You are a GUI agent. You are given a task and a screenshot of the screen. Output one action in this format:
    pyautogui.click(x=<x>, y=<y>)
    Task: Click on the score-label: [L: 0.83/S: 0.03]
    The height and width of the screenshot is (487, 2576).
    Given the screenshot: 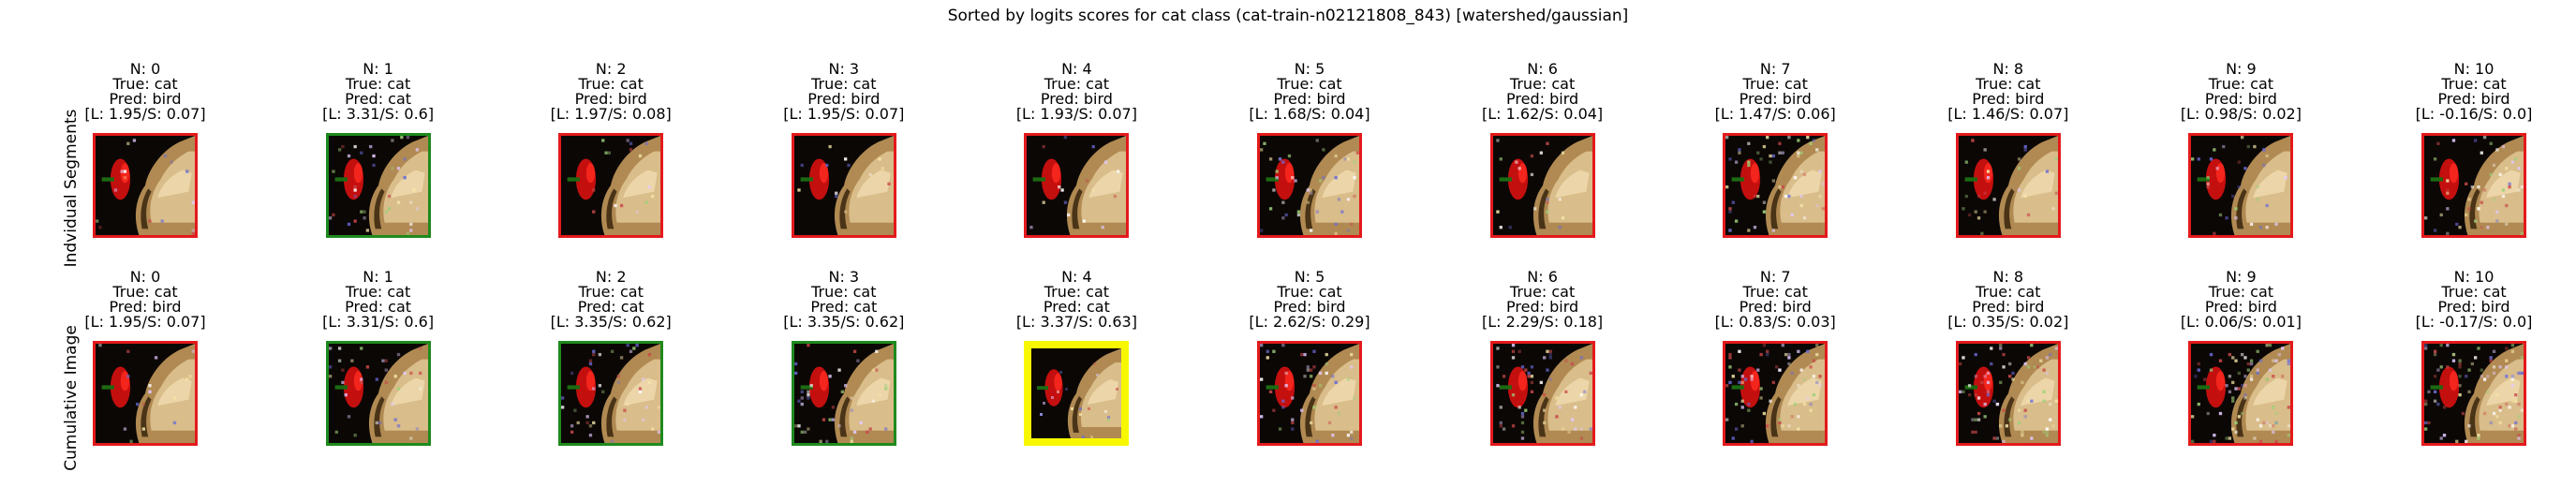 What is the action you would take?
    pyautogui.click(x=1775, y=322)
    